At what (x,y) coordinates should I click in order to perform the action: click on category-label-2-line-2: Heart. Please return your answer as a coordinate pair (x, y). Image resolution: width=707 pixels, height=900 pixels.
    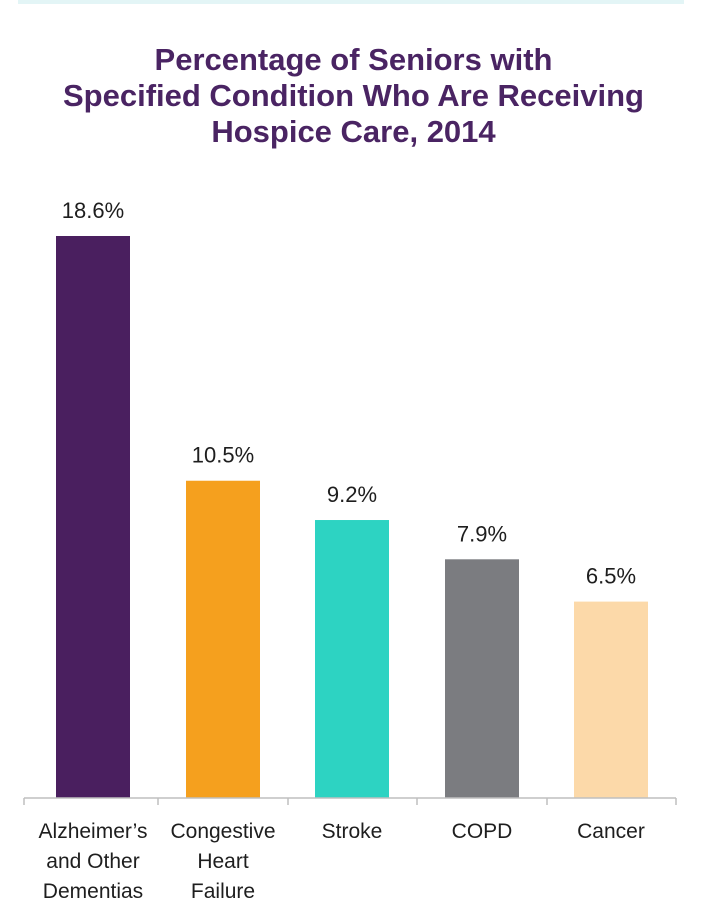
    Looking at the image, I should click on (223, 861).